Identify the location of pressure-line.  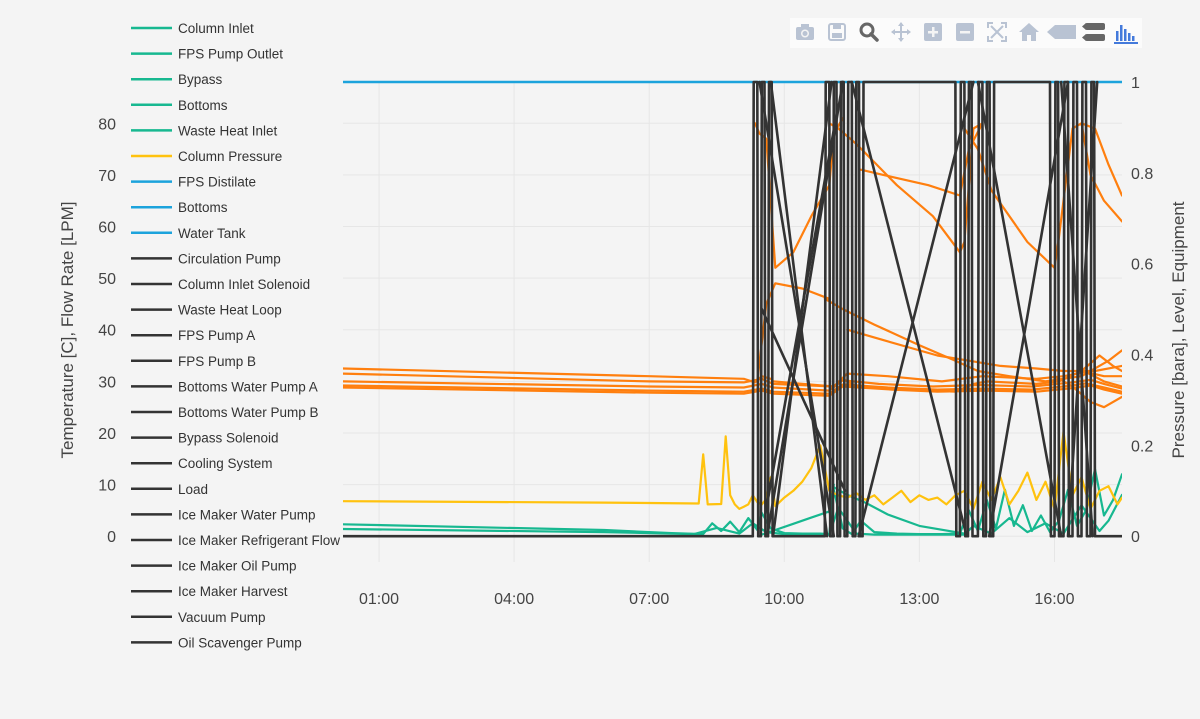
(732, 470).